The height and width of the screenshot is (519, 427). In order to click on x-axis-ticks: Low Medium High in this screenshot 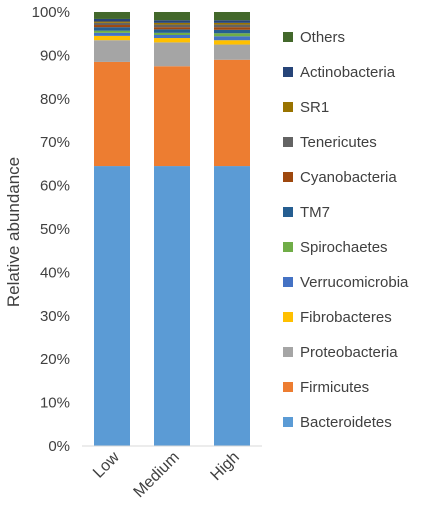, I will do `click(166, 474)`.